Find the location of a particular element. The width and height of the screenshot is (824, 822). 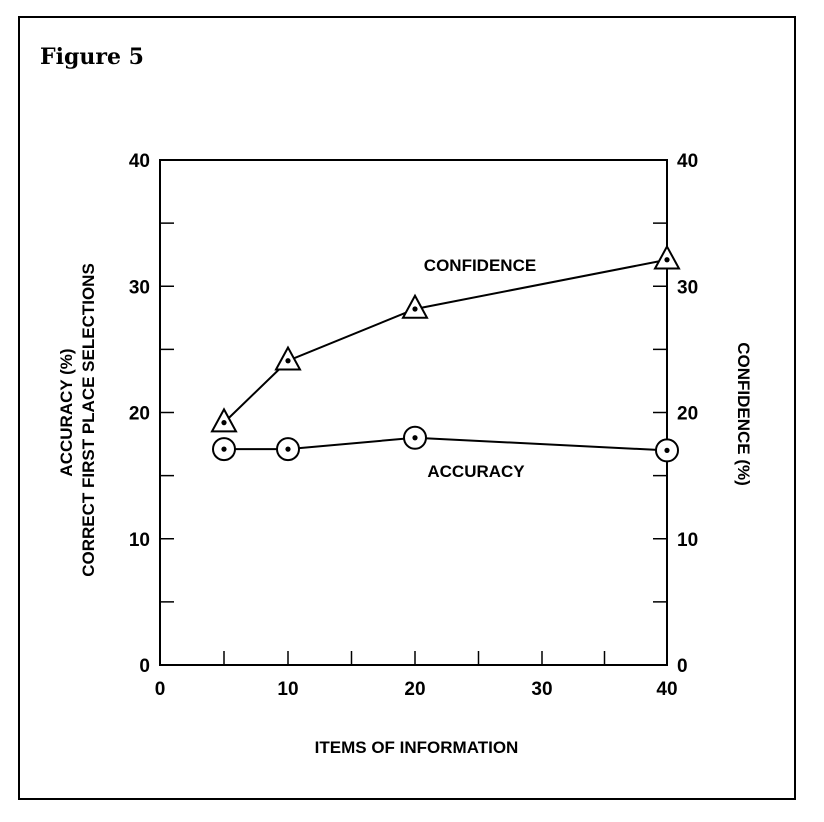

y-tick-label-right: 10 is located at coordinates (687, 540).